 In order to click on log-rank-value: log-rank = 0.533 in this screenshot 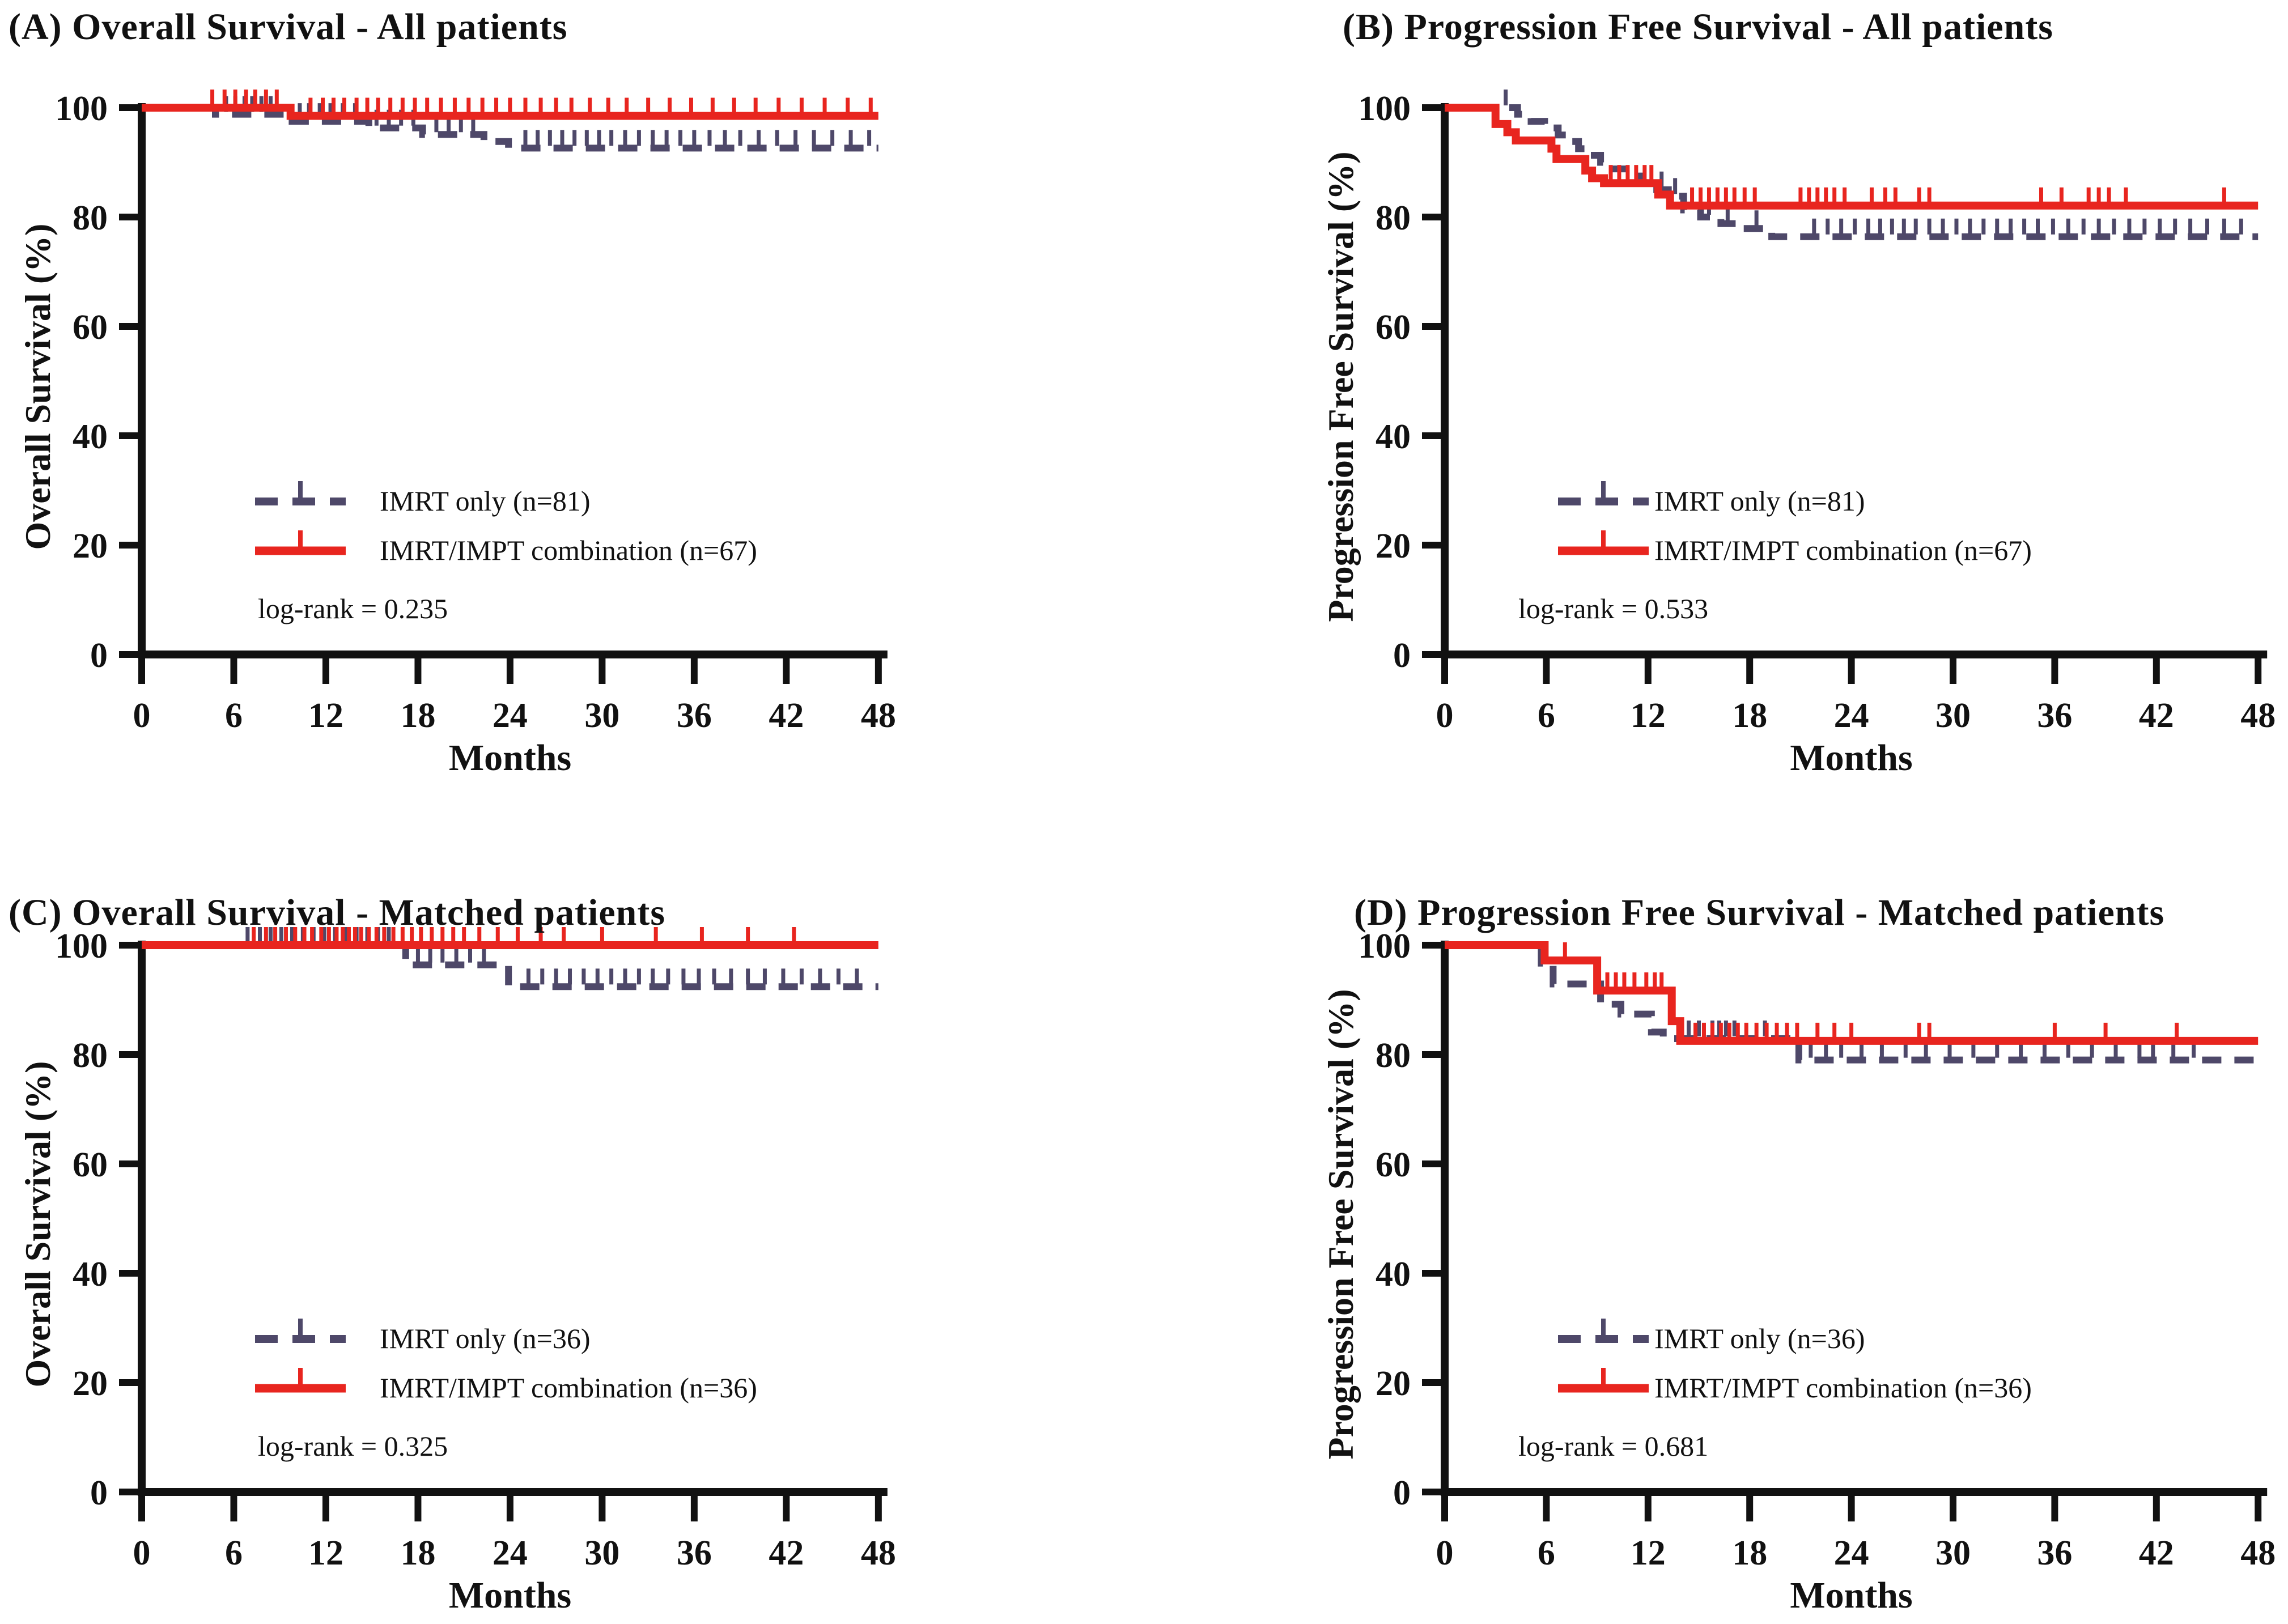, I will do `click(1614, 608)`.